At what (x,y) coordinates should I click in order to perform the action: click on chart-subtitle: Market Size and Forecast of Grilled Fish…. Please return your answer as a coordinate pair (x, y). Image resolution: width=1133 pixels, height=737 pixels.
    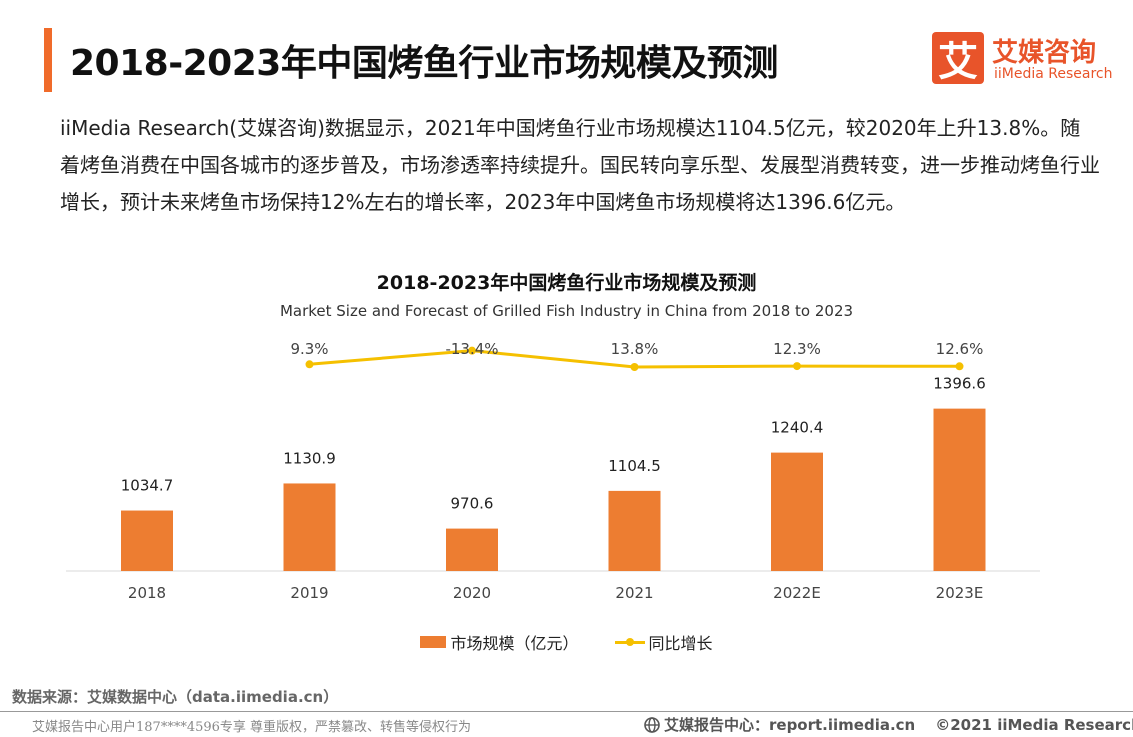
    Looking at the image, I should click on (566, 311).